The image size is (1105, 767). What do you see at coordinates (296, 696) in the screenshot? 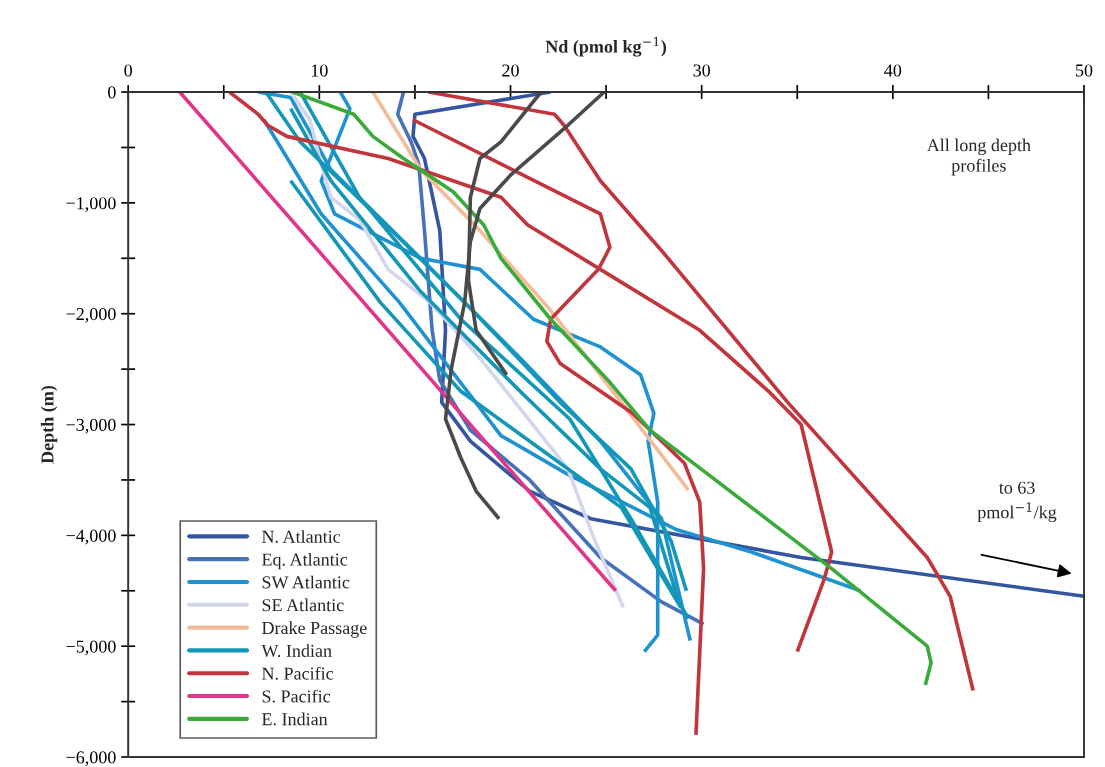
I see `legend-label: S. Pacific` at bounding box center [296, 696].